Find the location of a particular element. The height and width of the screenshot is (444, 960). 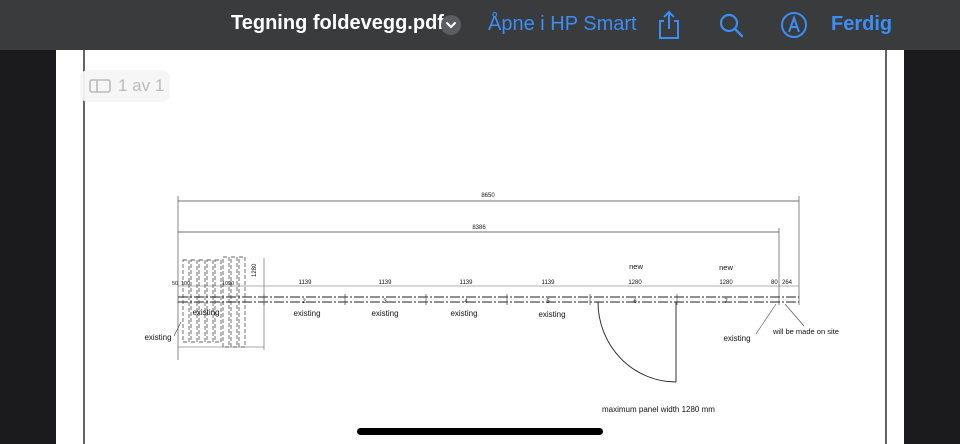

existing-label-6: existing is located at coordinates (551, 314).